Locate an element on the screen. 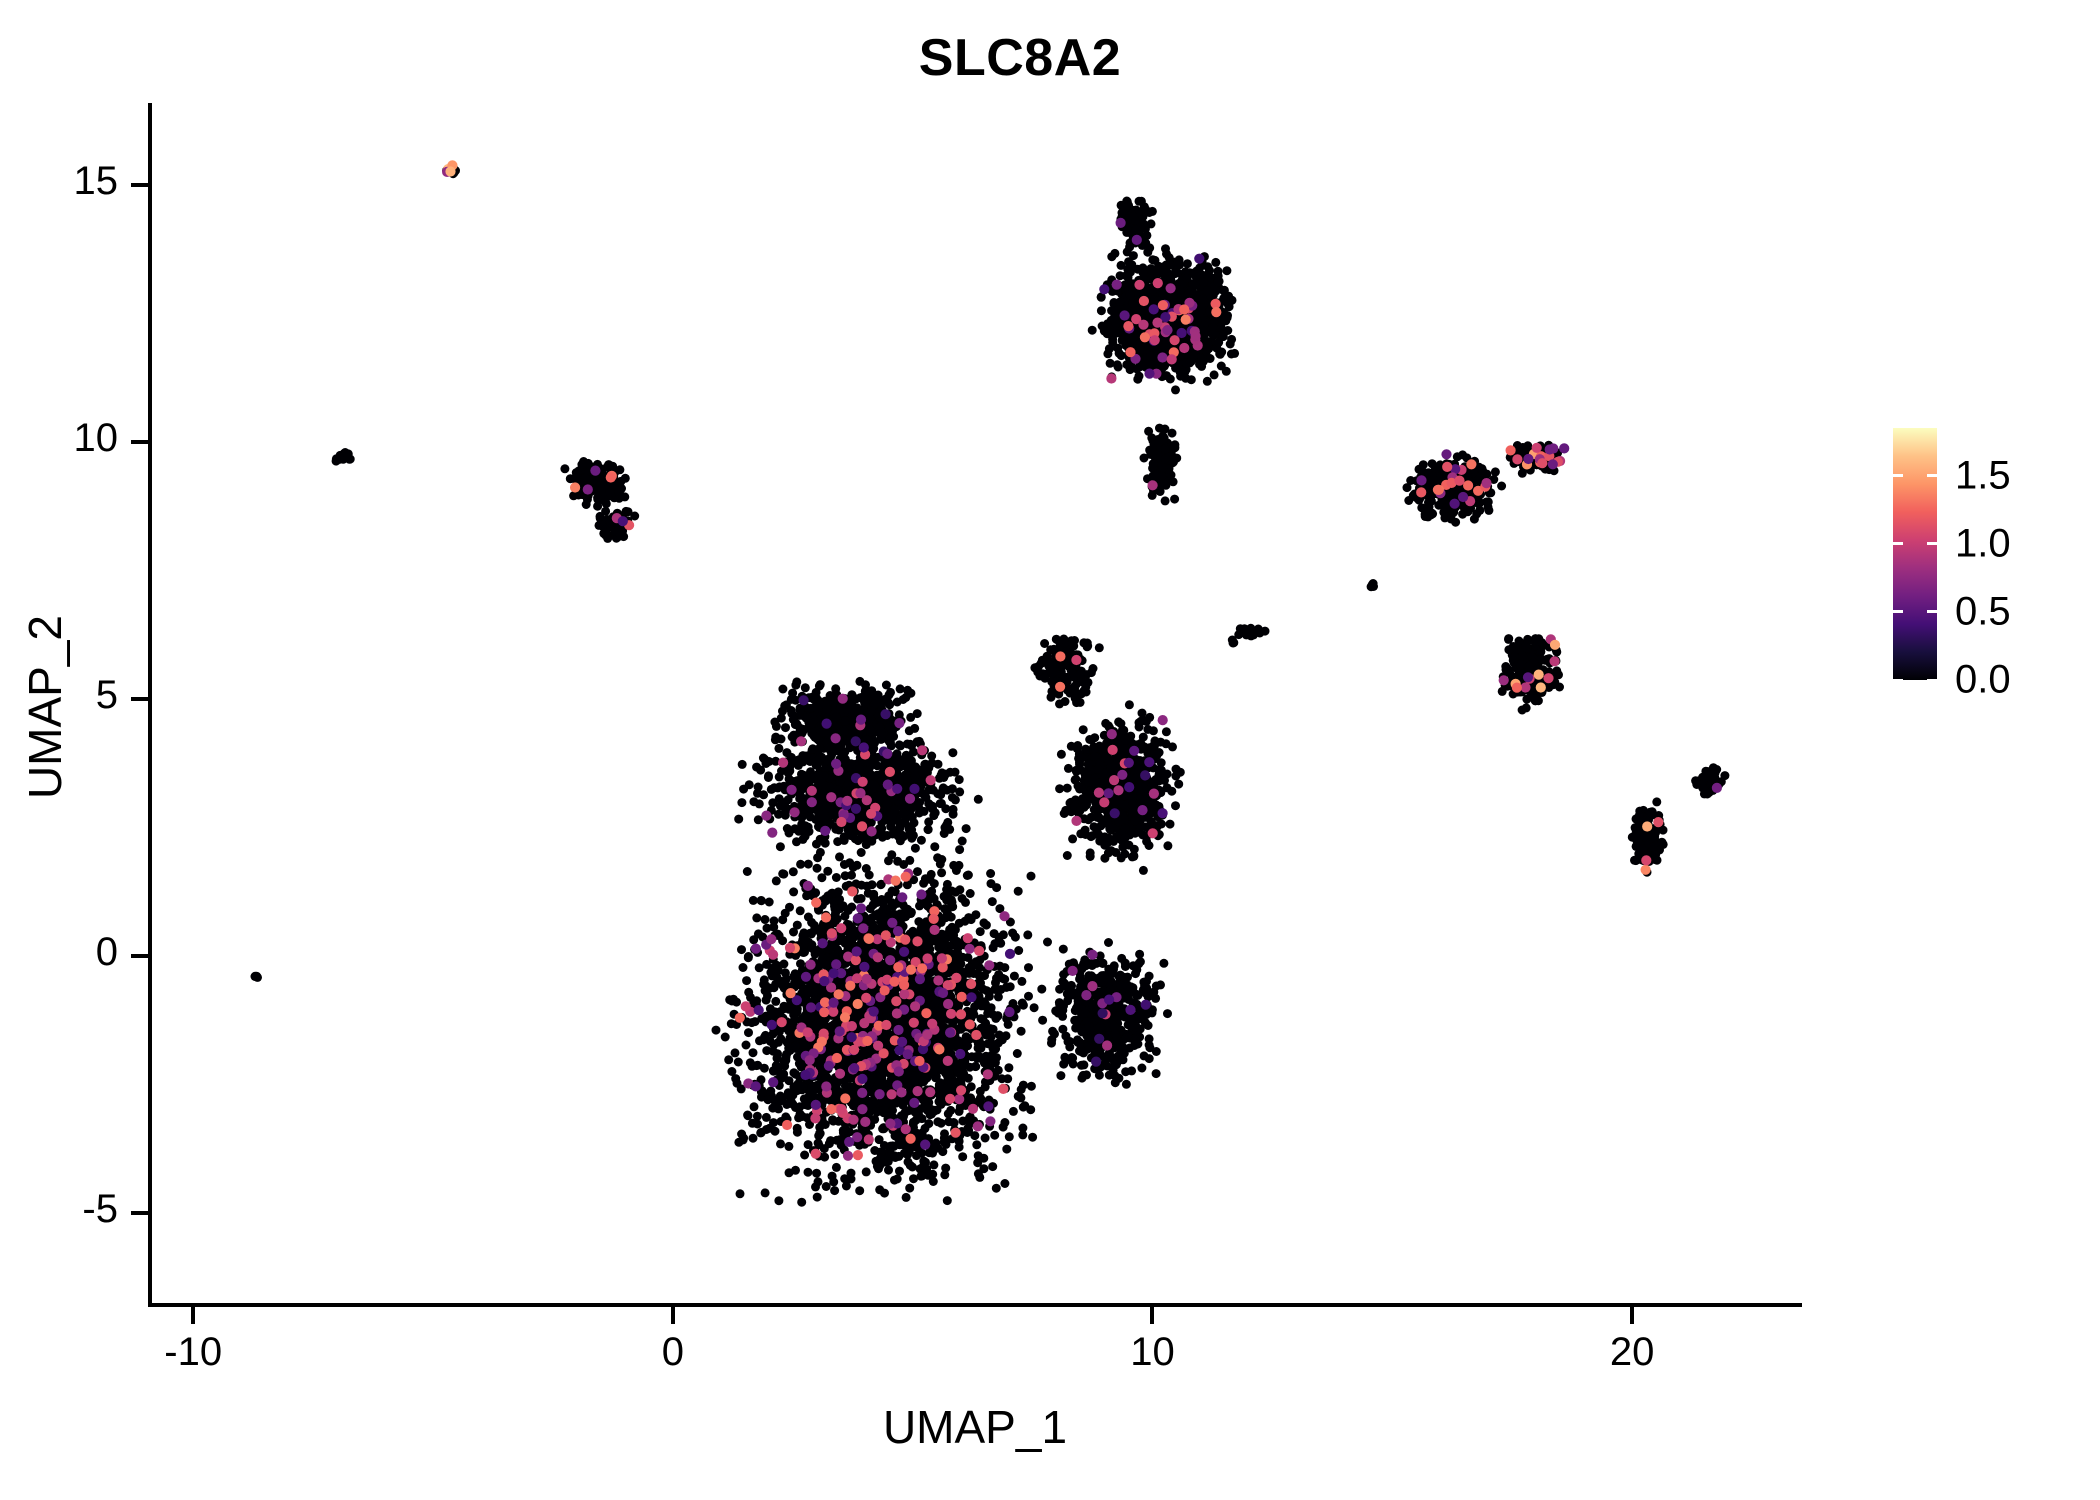  y-axis-title: UMAP_2 is located at coordinates (45, 707).